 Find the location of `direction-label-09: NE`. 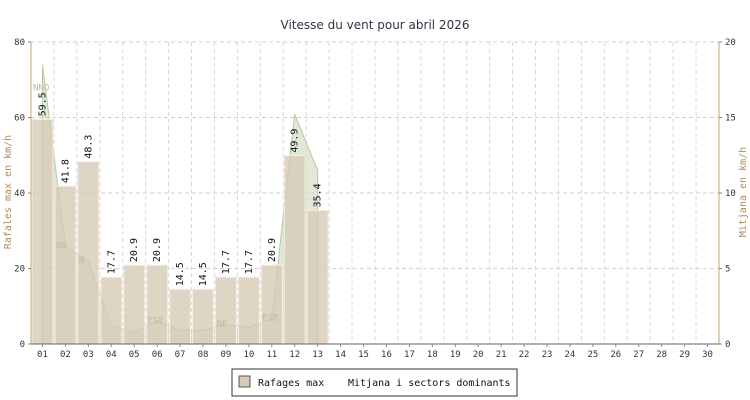

direction-label-09: NE is located at coordinates (221, 324).